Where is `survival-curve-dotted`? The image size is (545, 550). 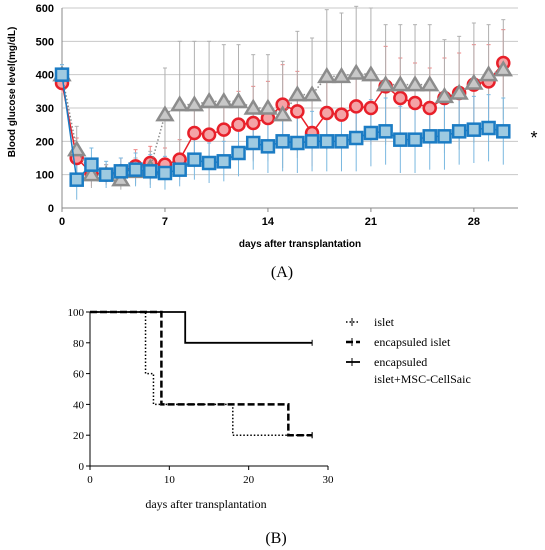
survival-curve-dotted is located at coordinates (201, 373).